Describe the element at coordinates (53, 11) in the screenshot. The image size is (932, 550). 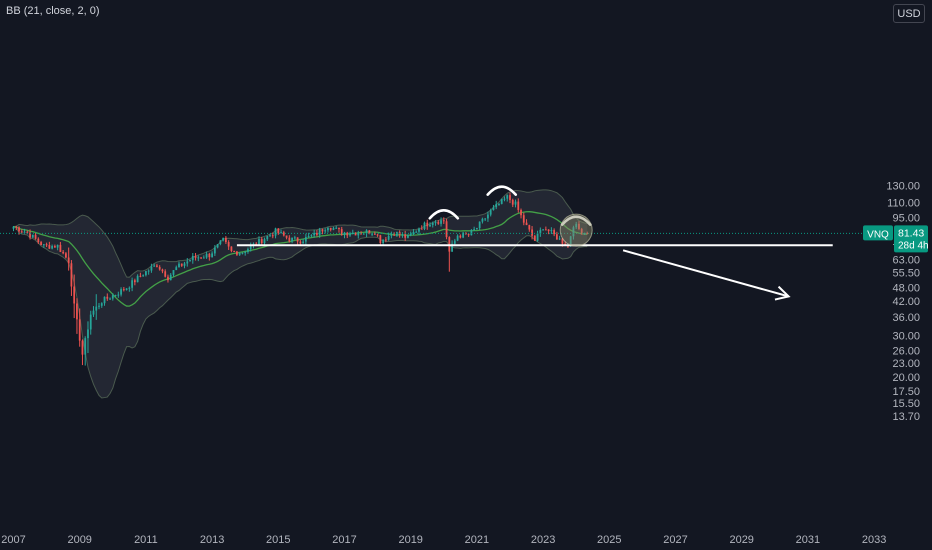
I see `indicator-label: BB (21, close, 2, 0)` at that location.